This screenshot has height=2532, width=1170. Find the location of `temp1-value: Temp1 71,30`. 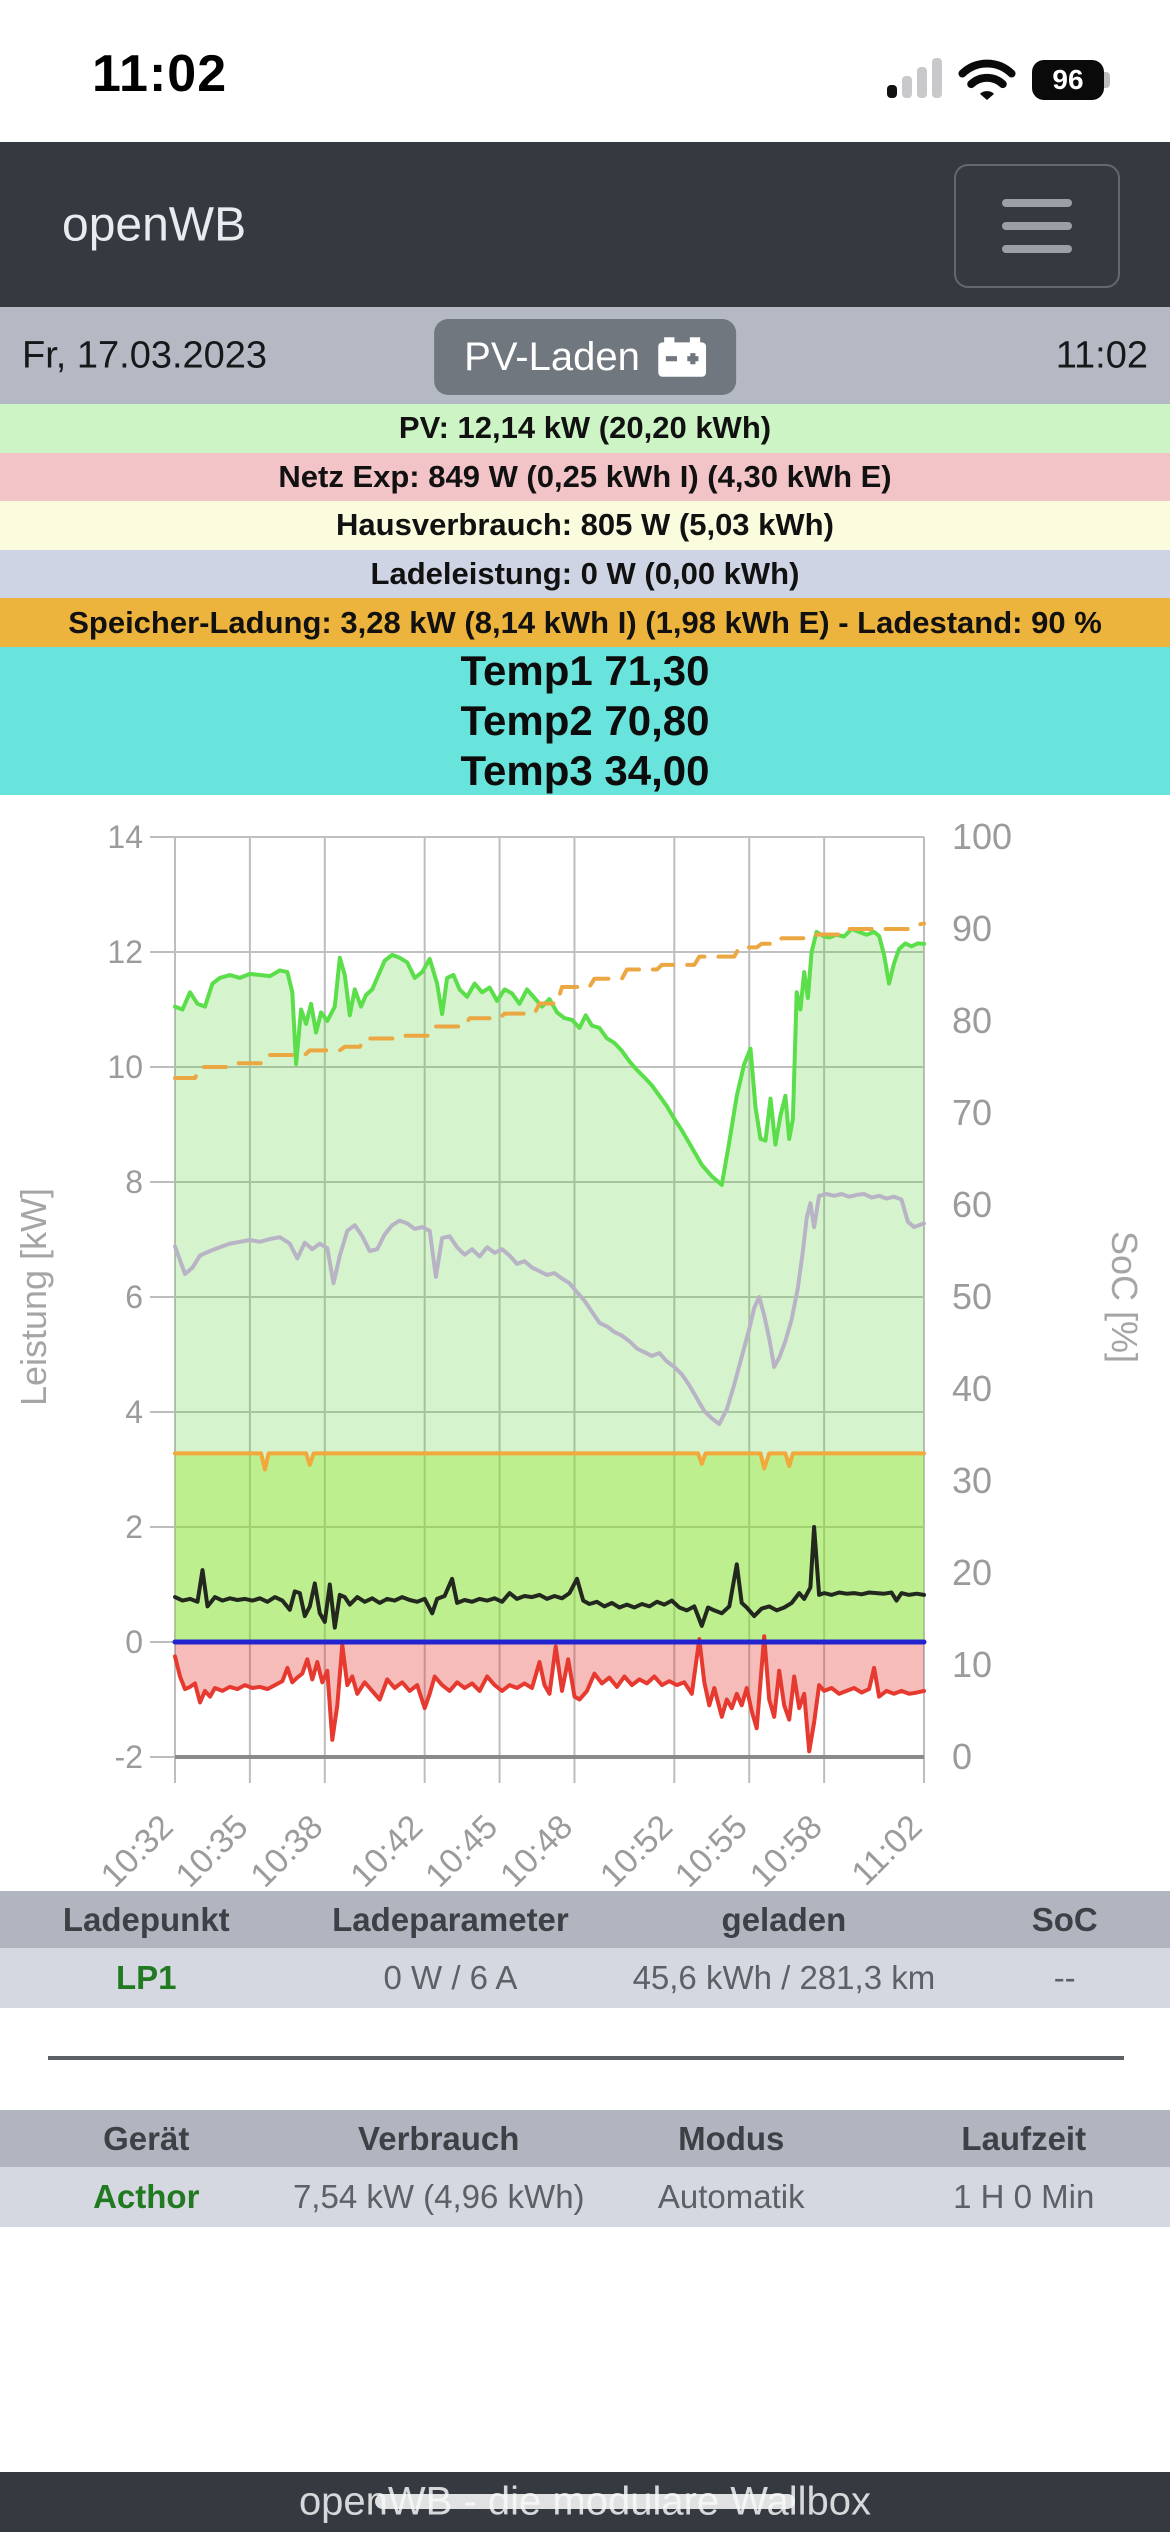

temp1-value: Temp1 71,30 is located at coordinates (585, 670).